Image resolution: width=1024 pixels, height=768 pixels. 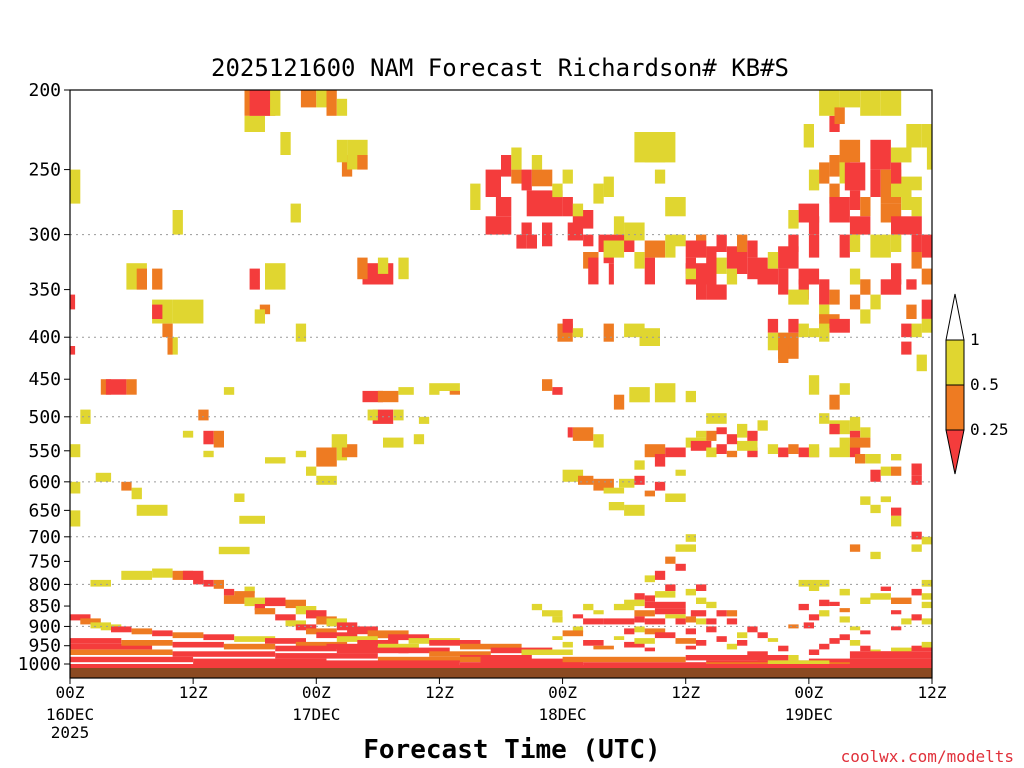 What do you see at coordinates (562, 714) in the screenshot?
I see `x-tick-date: 18DEC` at bounding box center [562, 714].